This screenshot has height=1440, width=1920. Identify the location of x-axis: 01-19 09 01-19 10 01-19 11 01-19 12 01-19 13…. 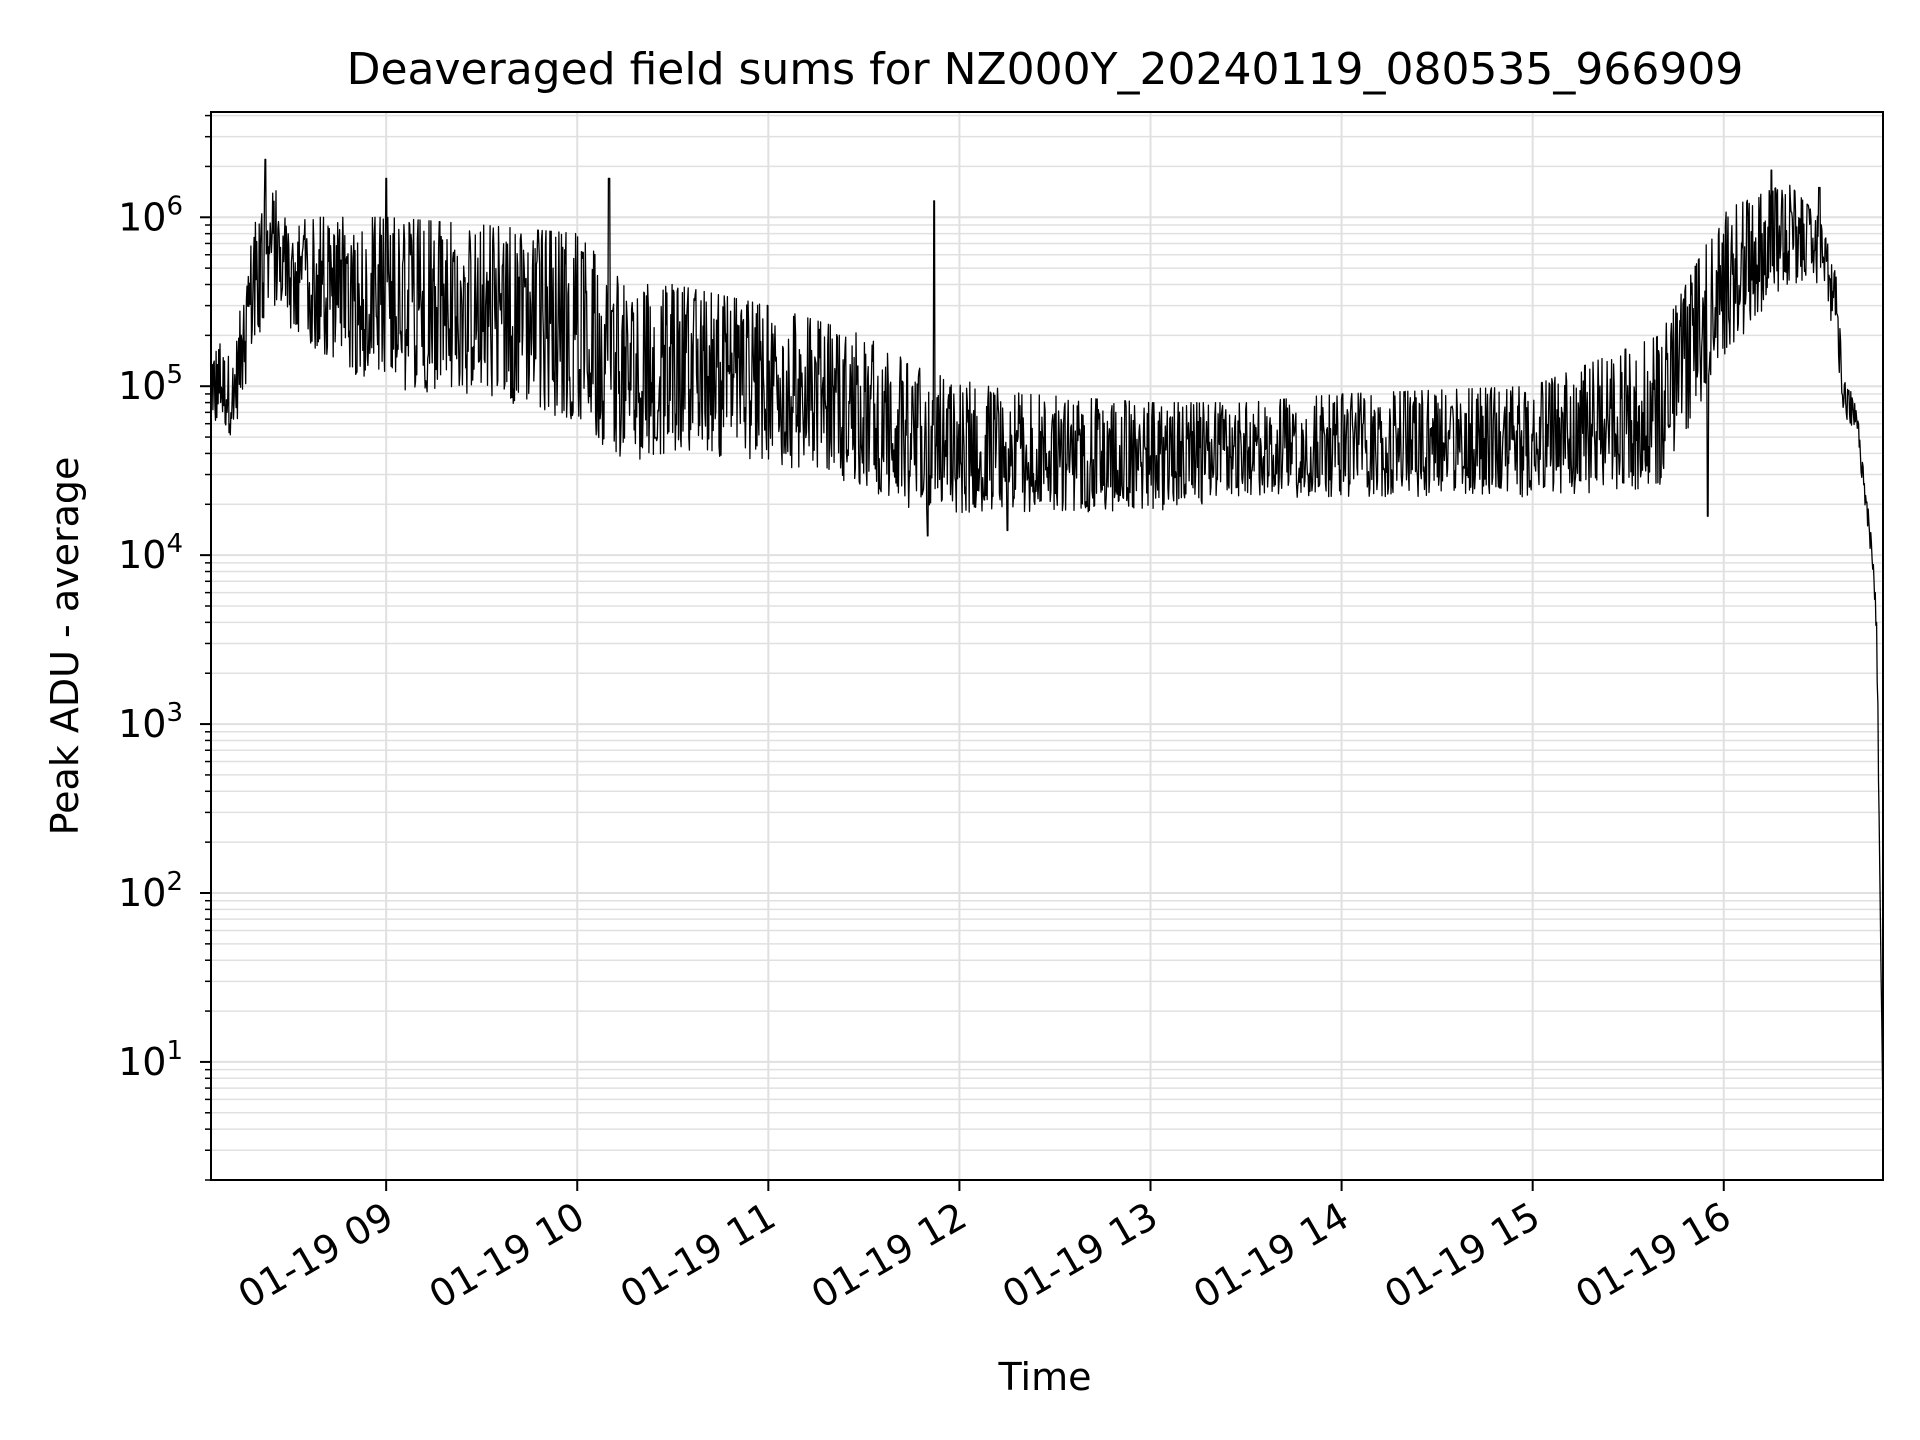
(984, 1249).